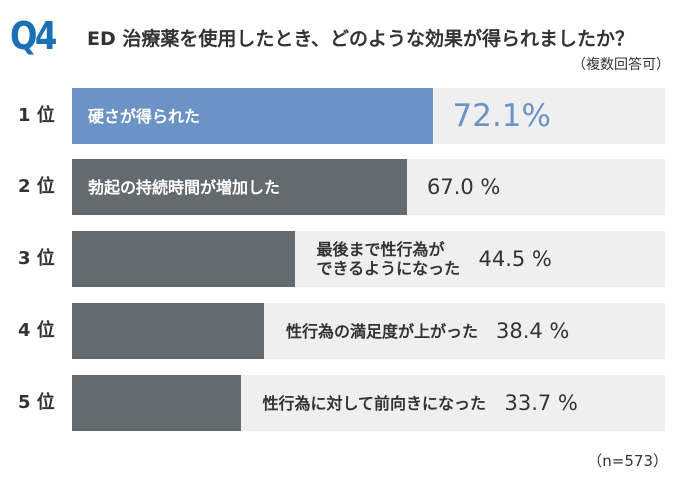  I want to click on rank-label: 2 位, so click(36, 186).